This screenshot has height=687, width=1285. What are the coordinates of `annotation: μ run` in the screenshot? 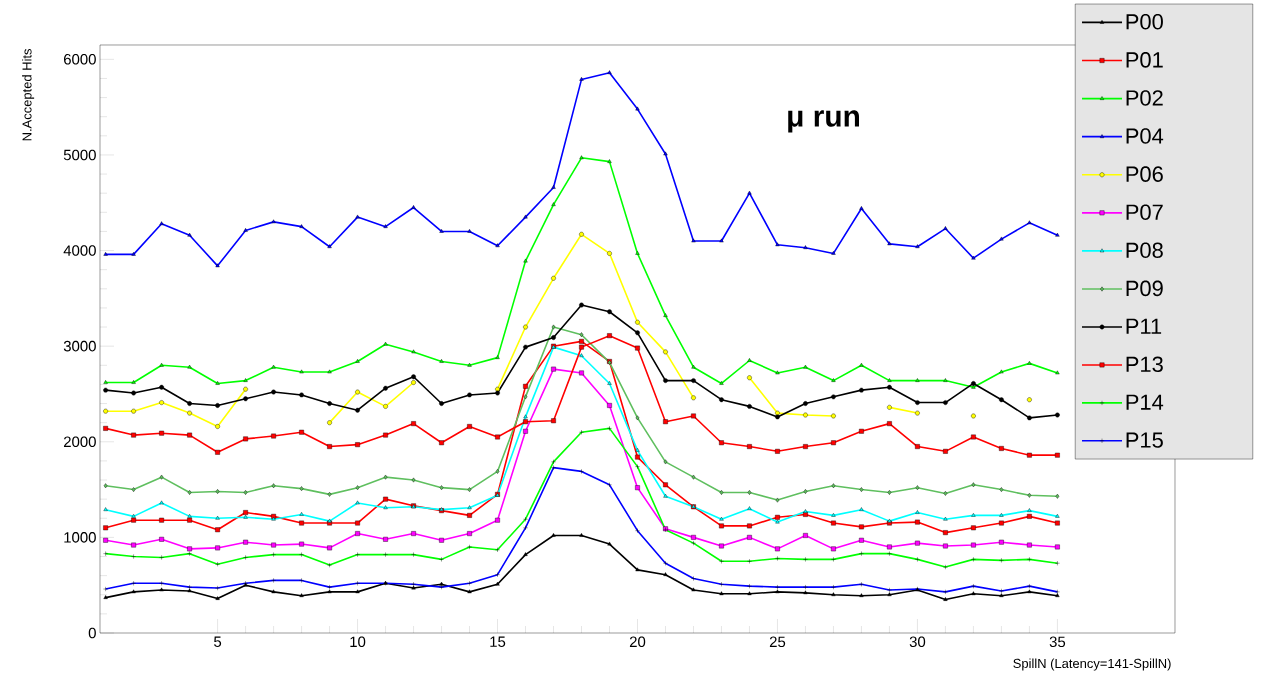 It's located at (823, 121).